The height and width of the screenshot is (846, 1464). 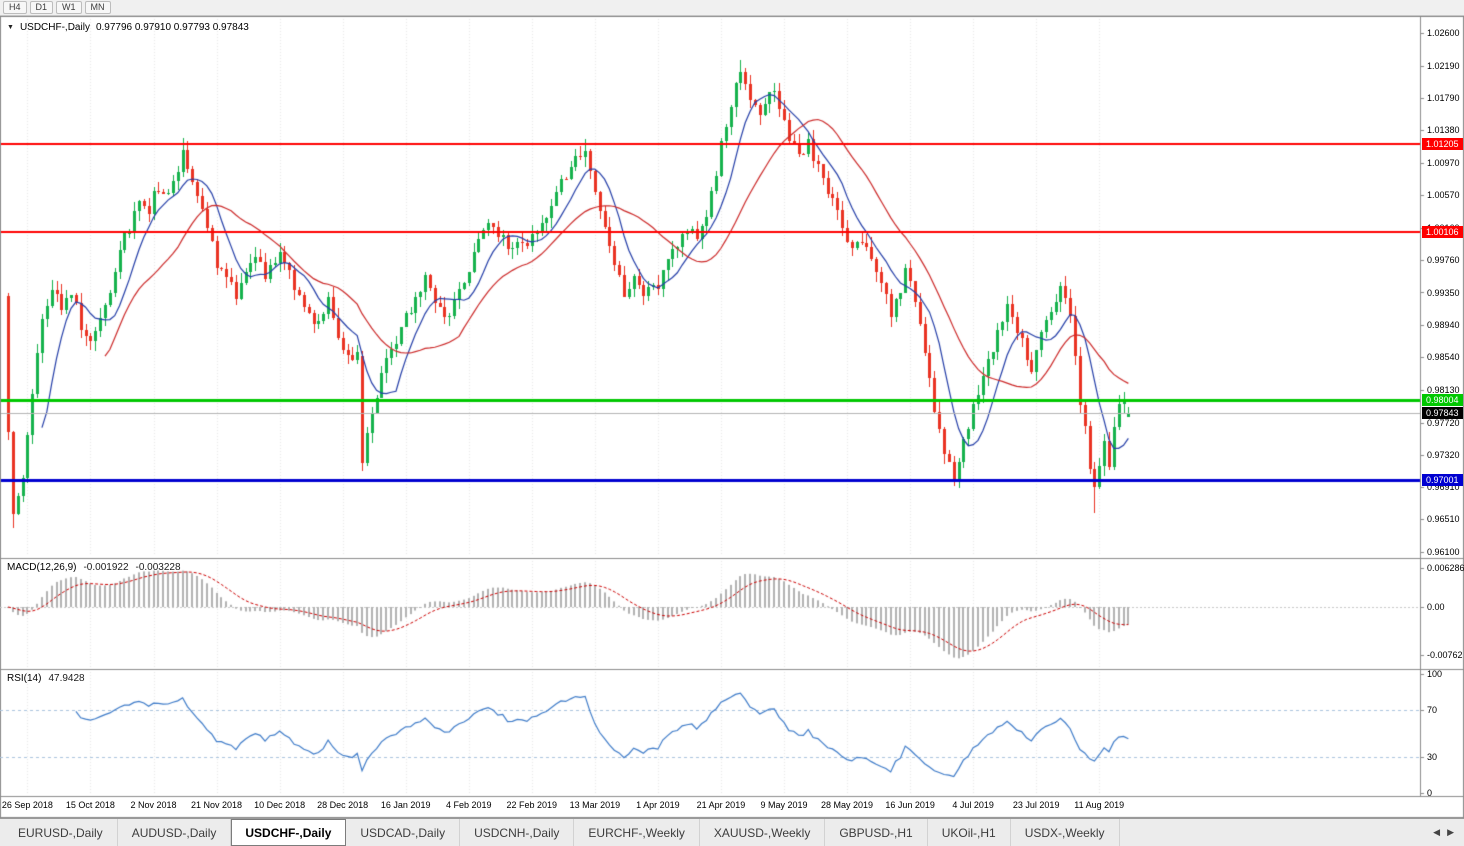 I want to click on timeframe-button-d1: D1, so click(x=41, y=7).